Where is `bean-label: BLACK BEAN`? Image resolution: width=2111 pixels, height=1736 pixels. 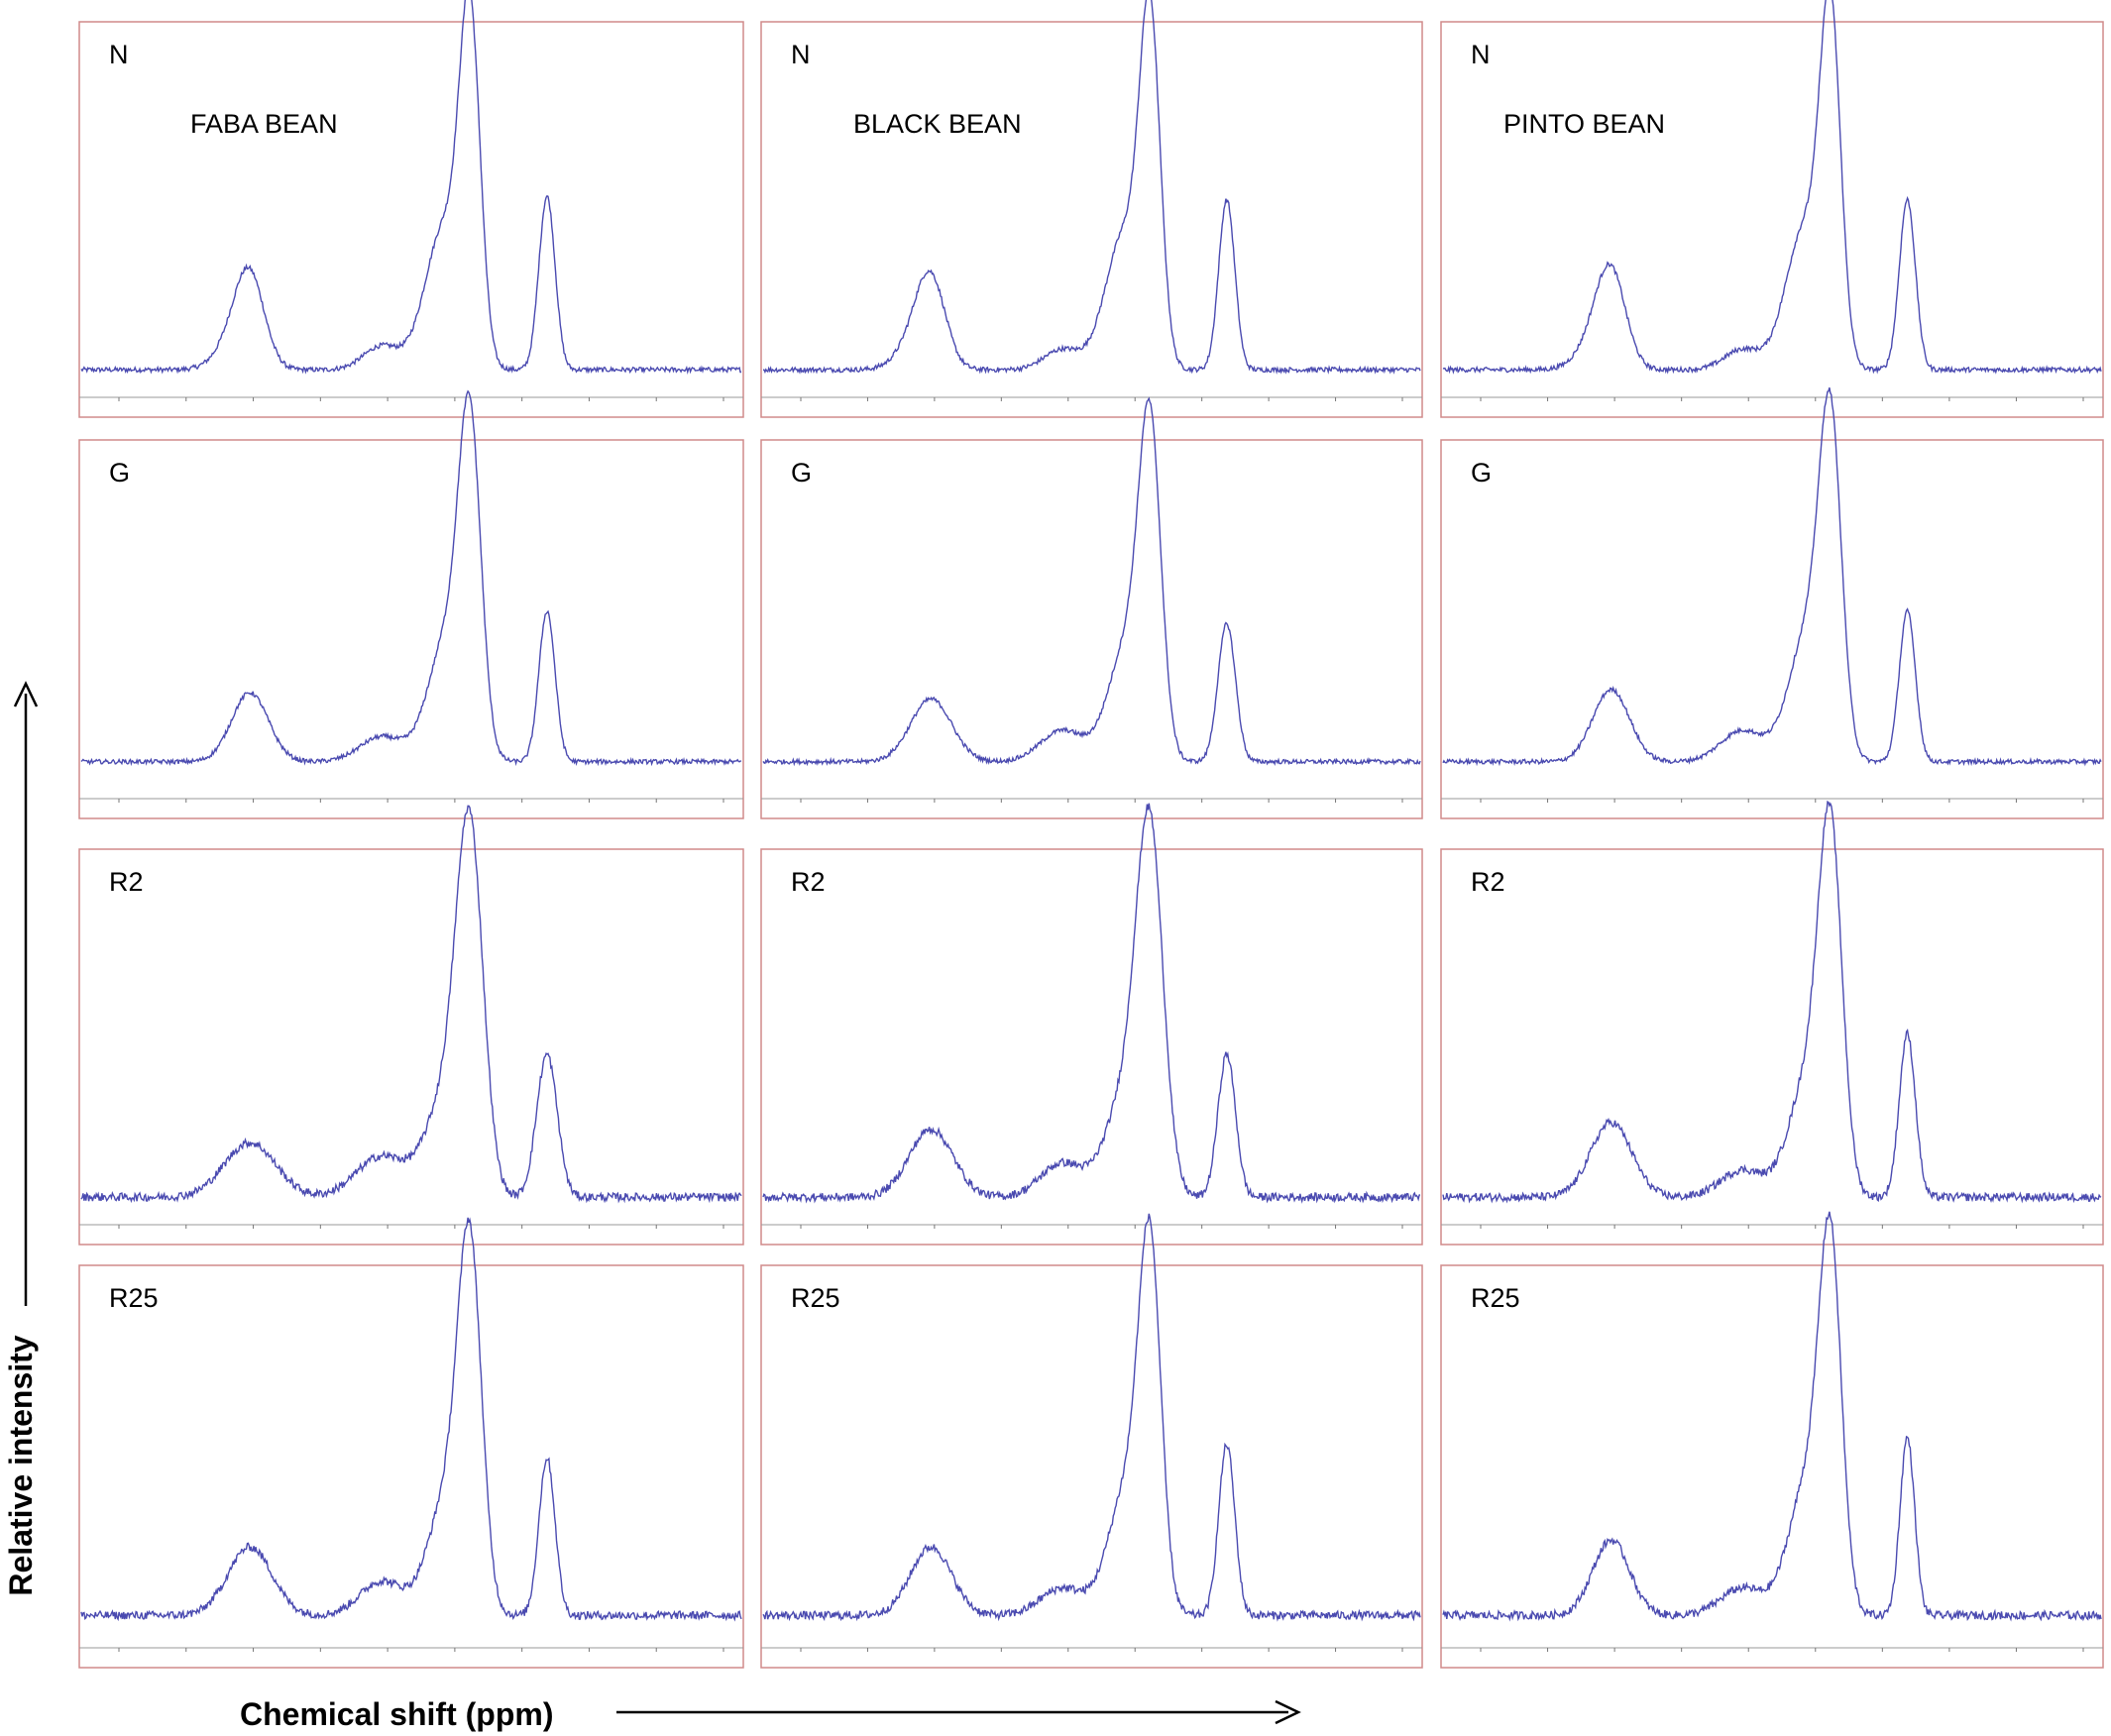
bean-label: BLACK BEAN is located at coordinates (937, 124).